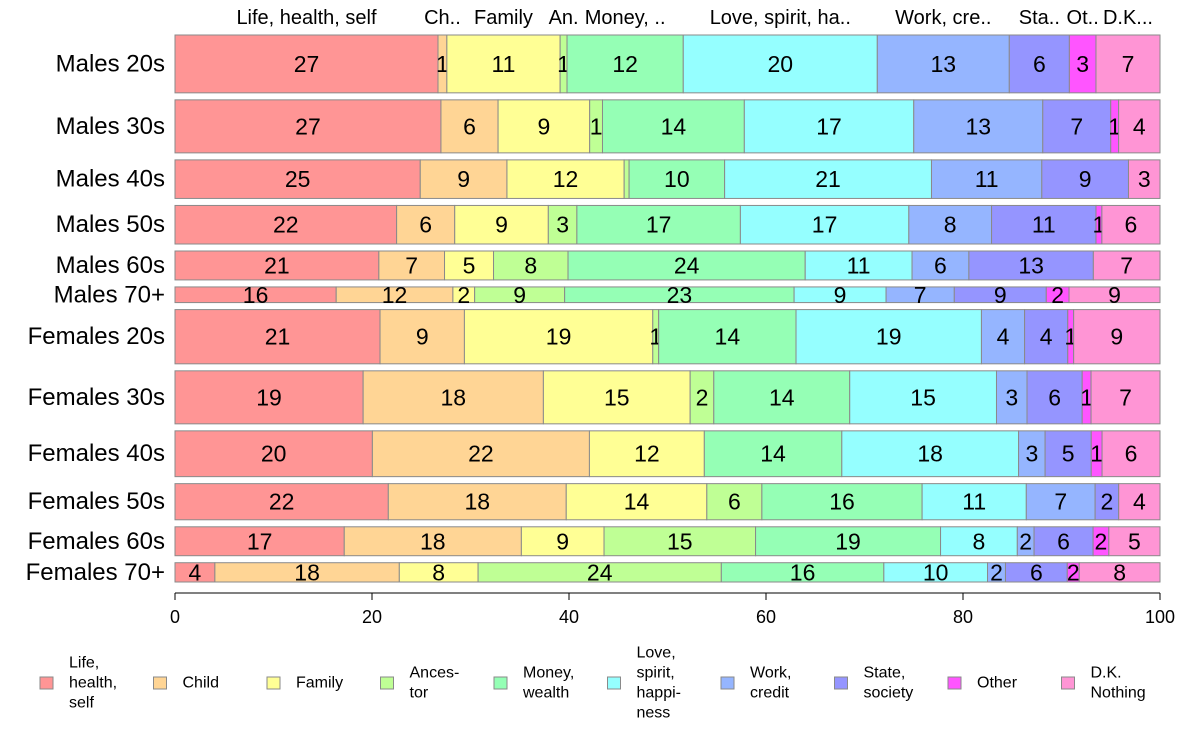 This screenshot has width=1188, height=736. I want to click on legend-label: health,, so click(93, 683).